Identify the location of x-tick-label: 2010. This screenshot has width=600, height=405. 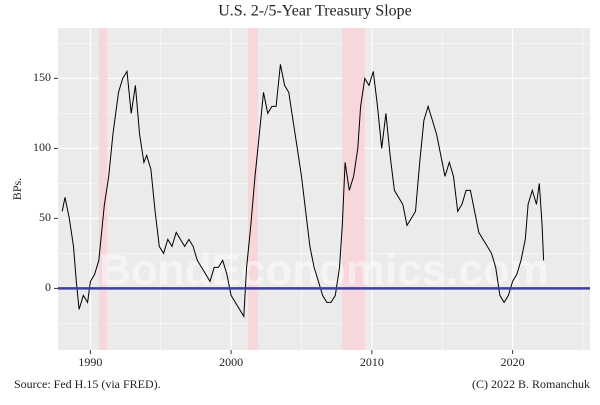
(372, 362).